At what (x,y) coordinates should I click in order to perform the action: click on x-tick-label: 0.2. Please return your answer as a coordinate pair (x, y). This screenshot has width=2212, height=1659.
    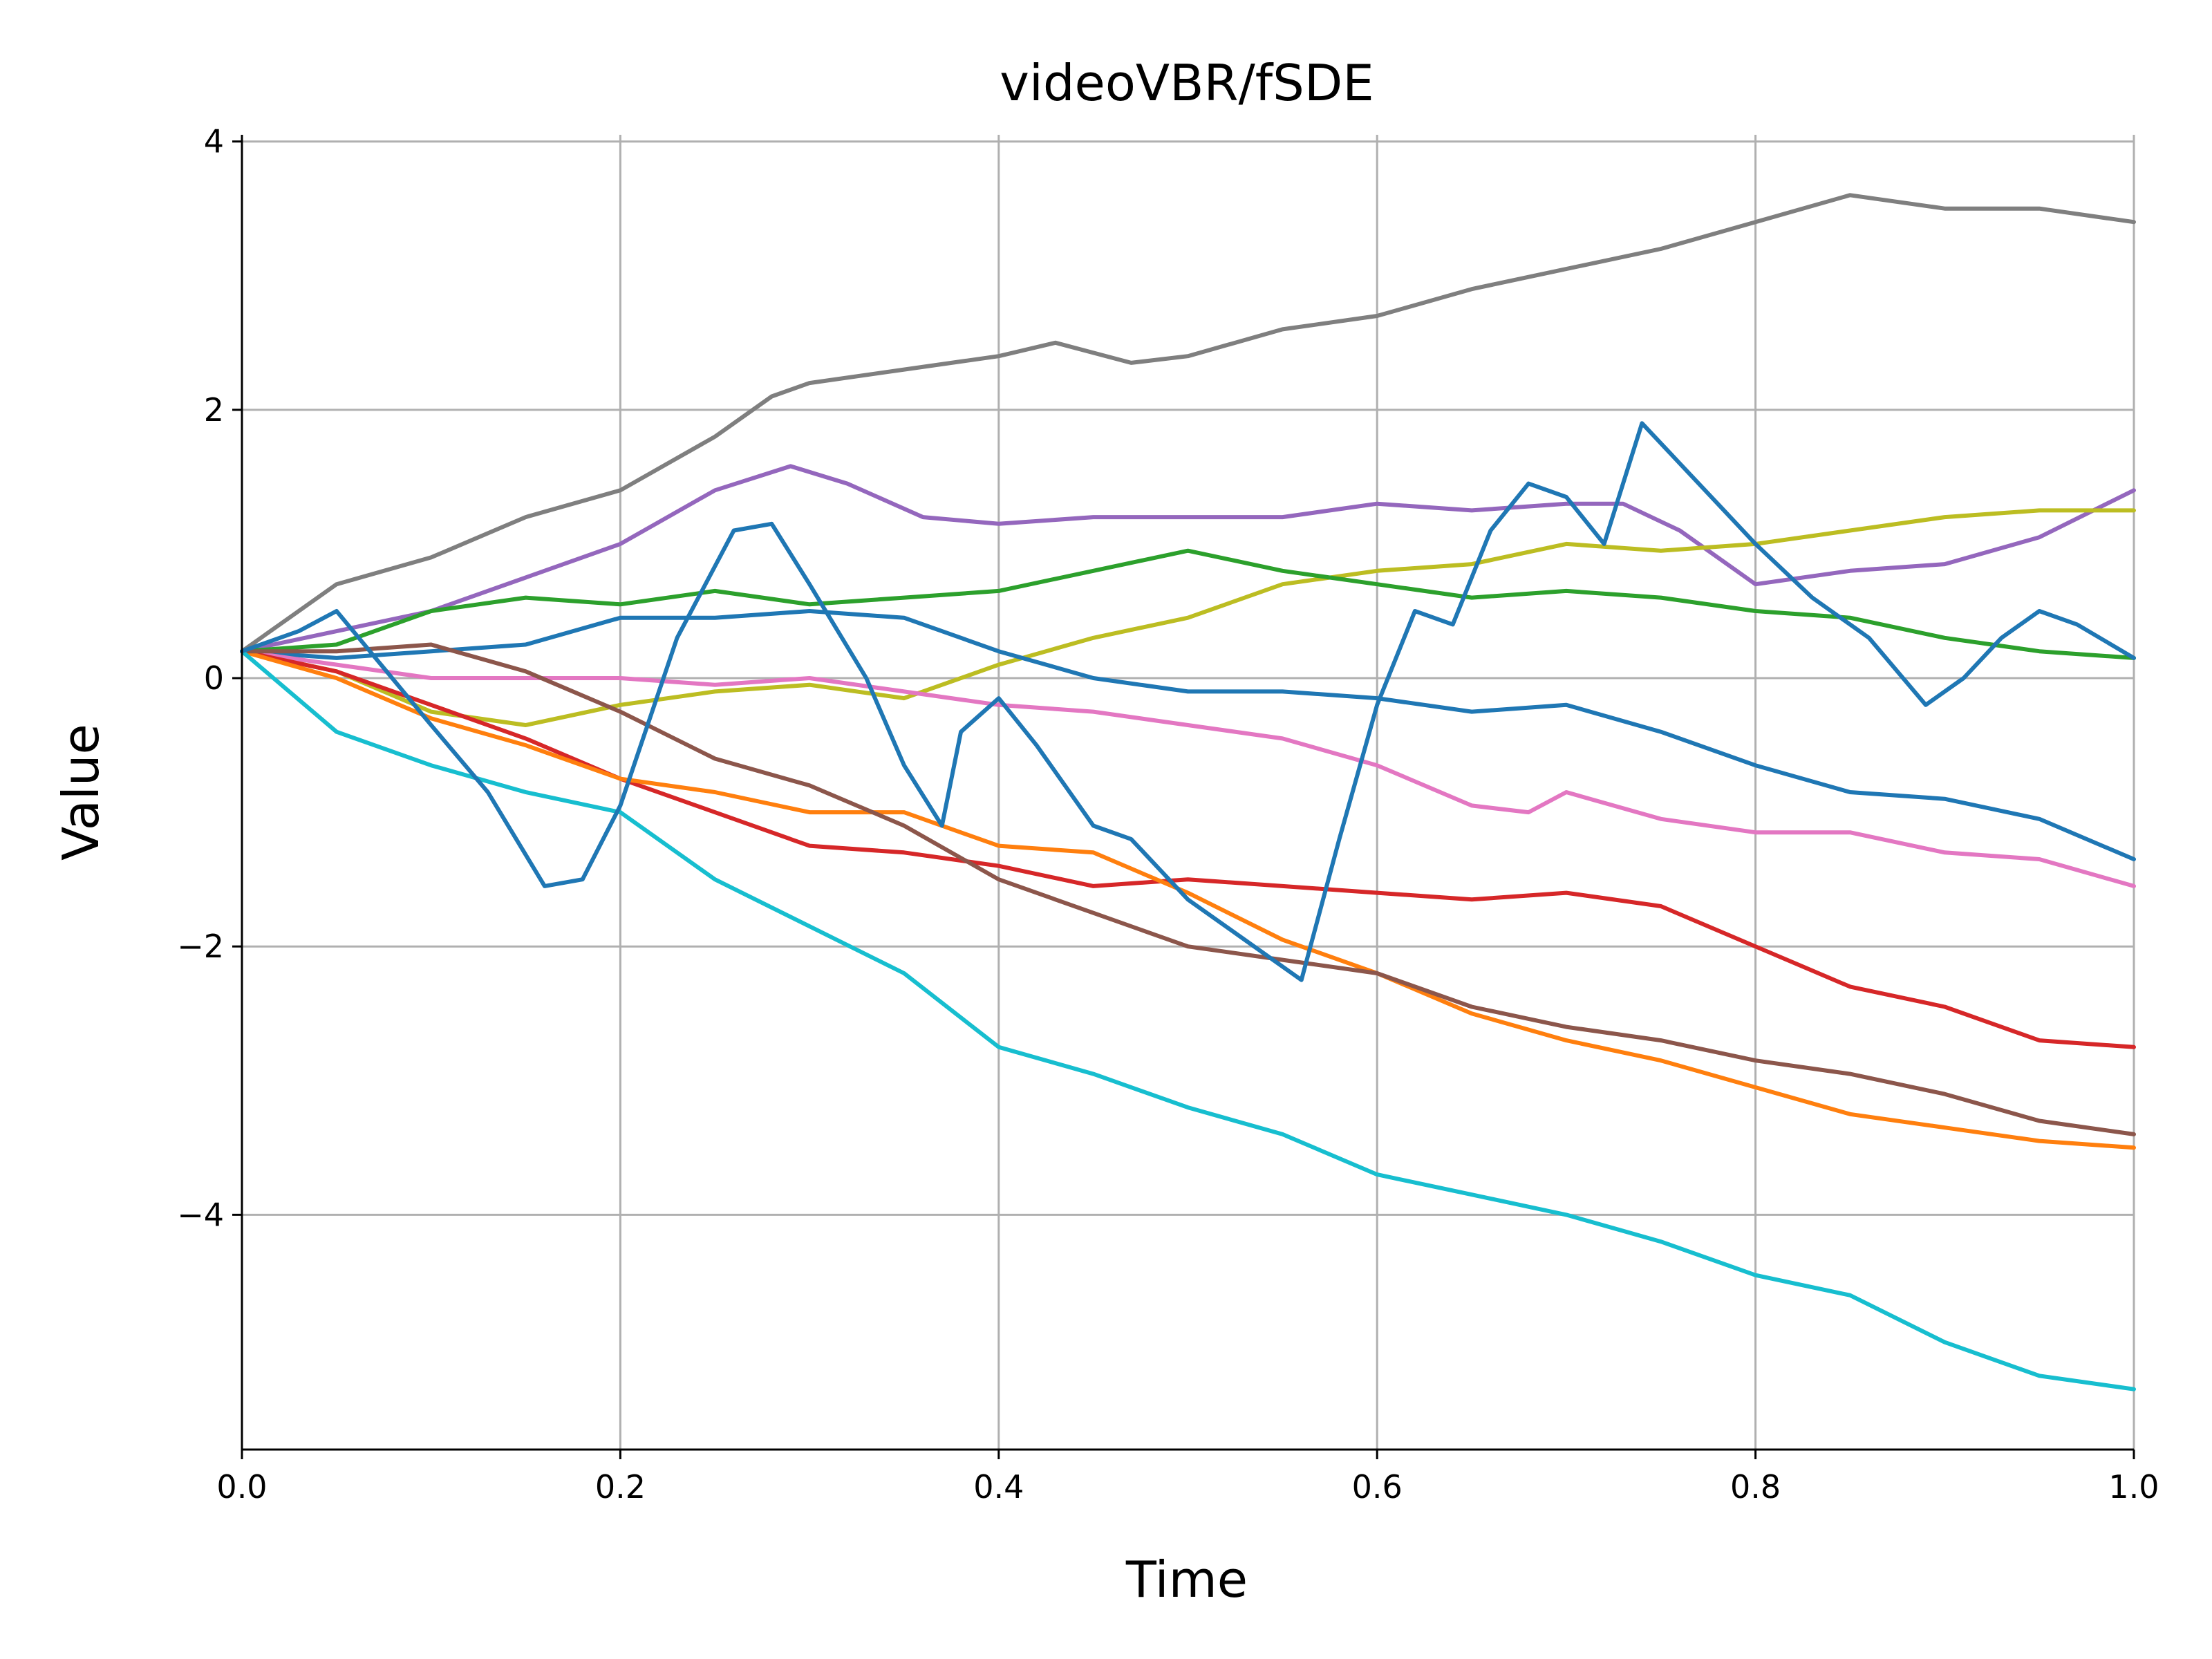
    Looking at the image, I should click on (620, 1487).